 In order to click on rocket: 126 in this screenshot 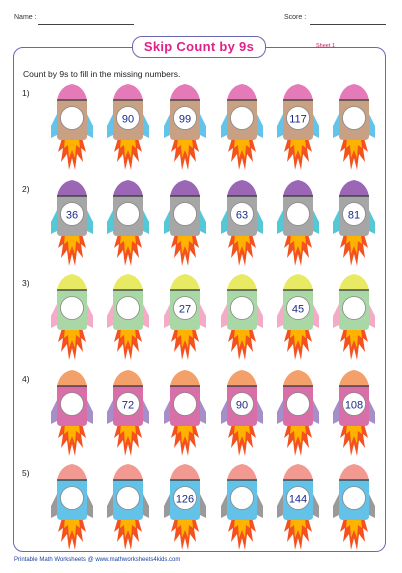, I will do `click(185, 507)`.